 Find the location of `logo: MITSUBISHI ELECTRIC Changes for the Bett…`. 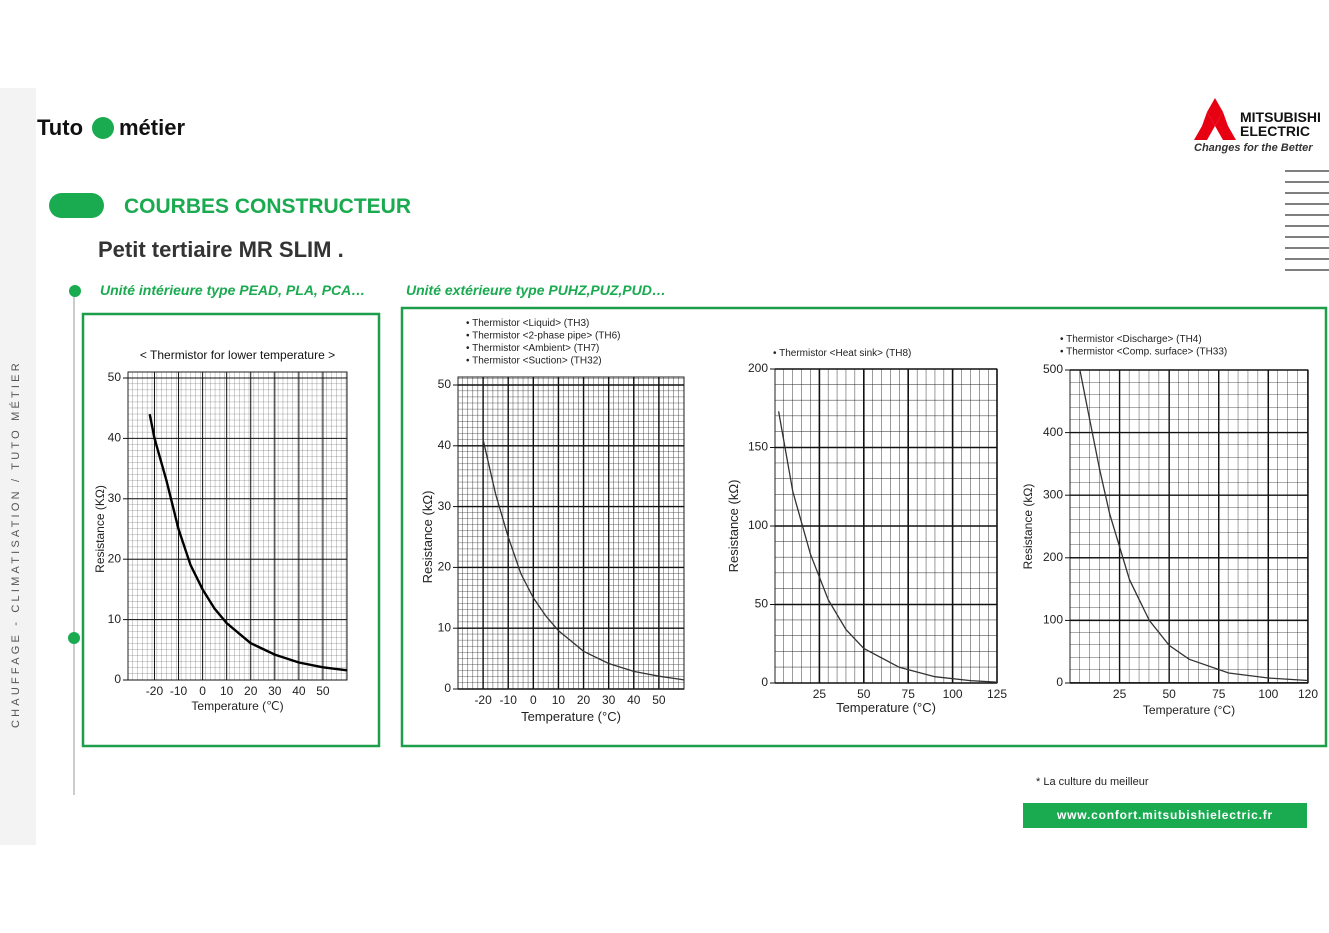

logo: MITSUBISHI ELECTRIC Changes for the Bett… is located at coordinates (1257, 126).